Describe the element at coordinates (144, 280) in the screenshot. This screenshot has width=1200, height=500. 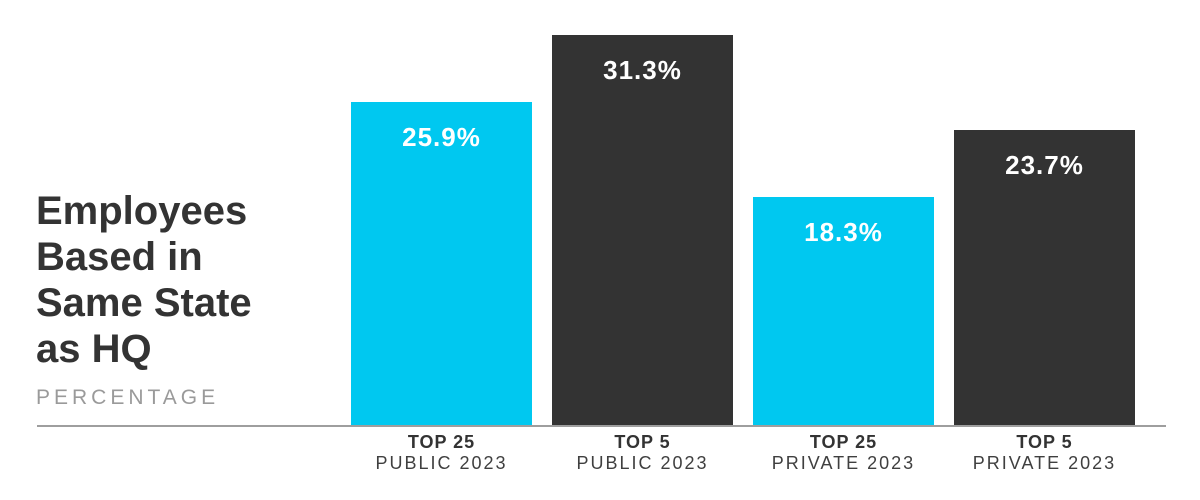
I see `chart-title: Employees Based in Same State as HQ` at that location.